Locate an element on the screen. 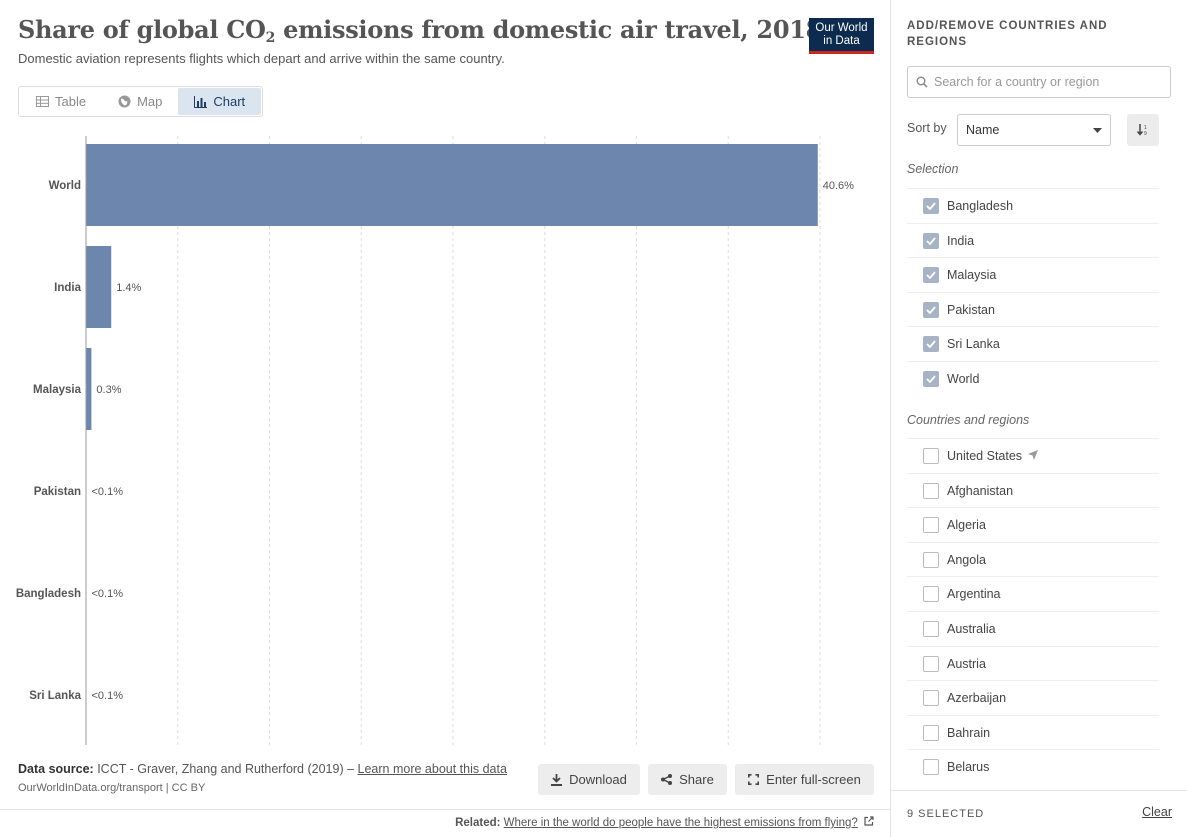  entity-label: Afghanistan is located at coordinates (980, 490).